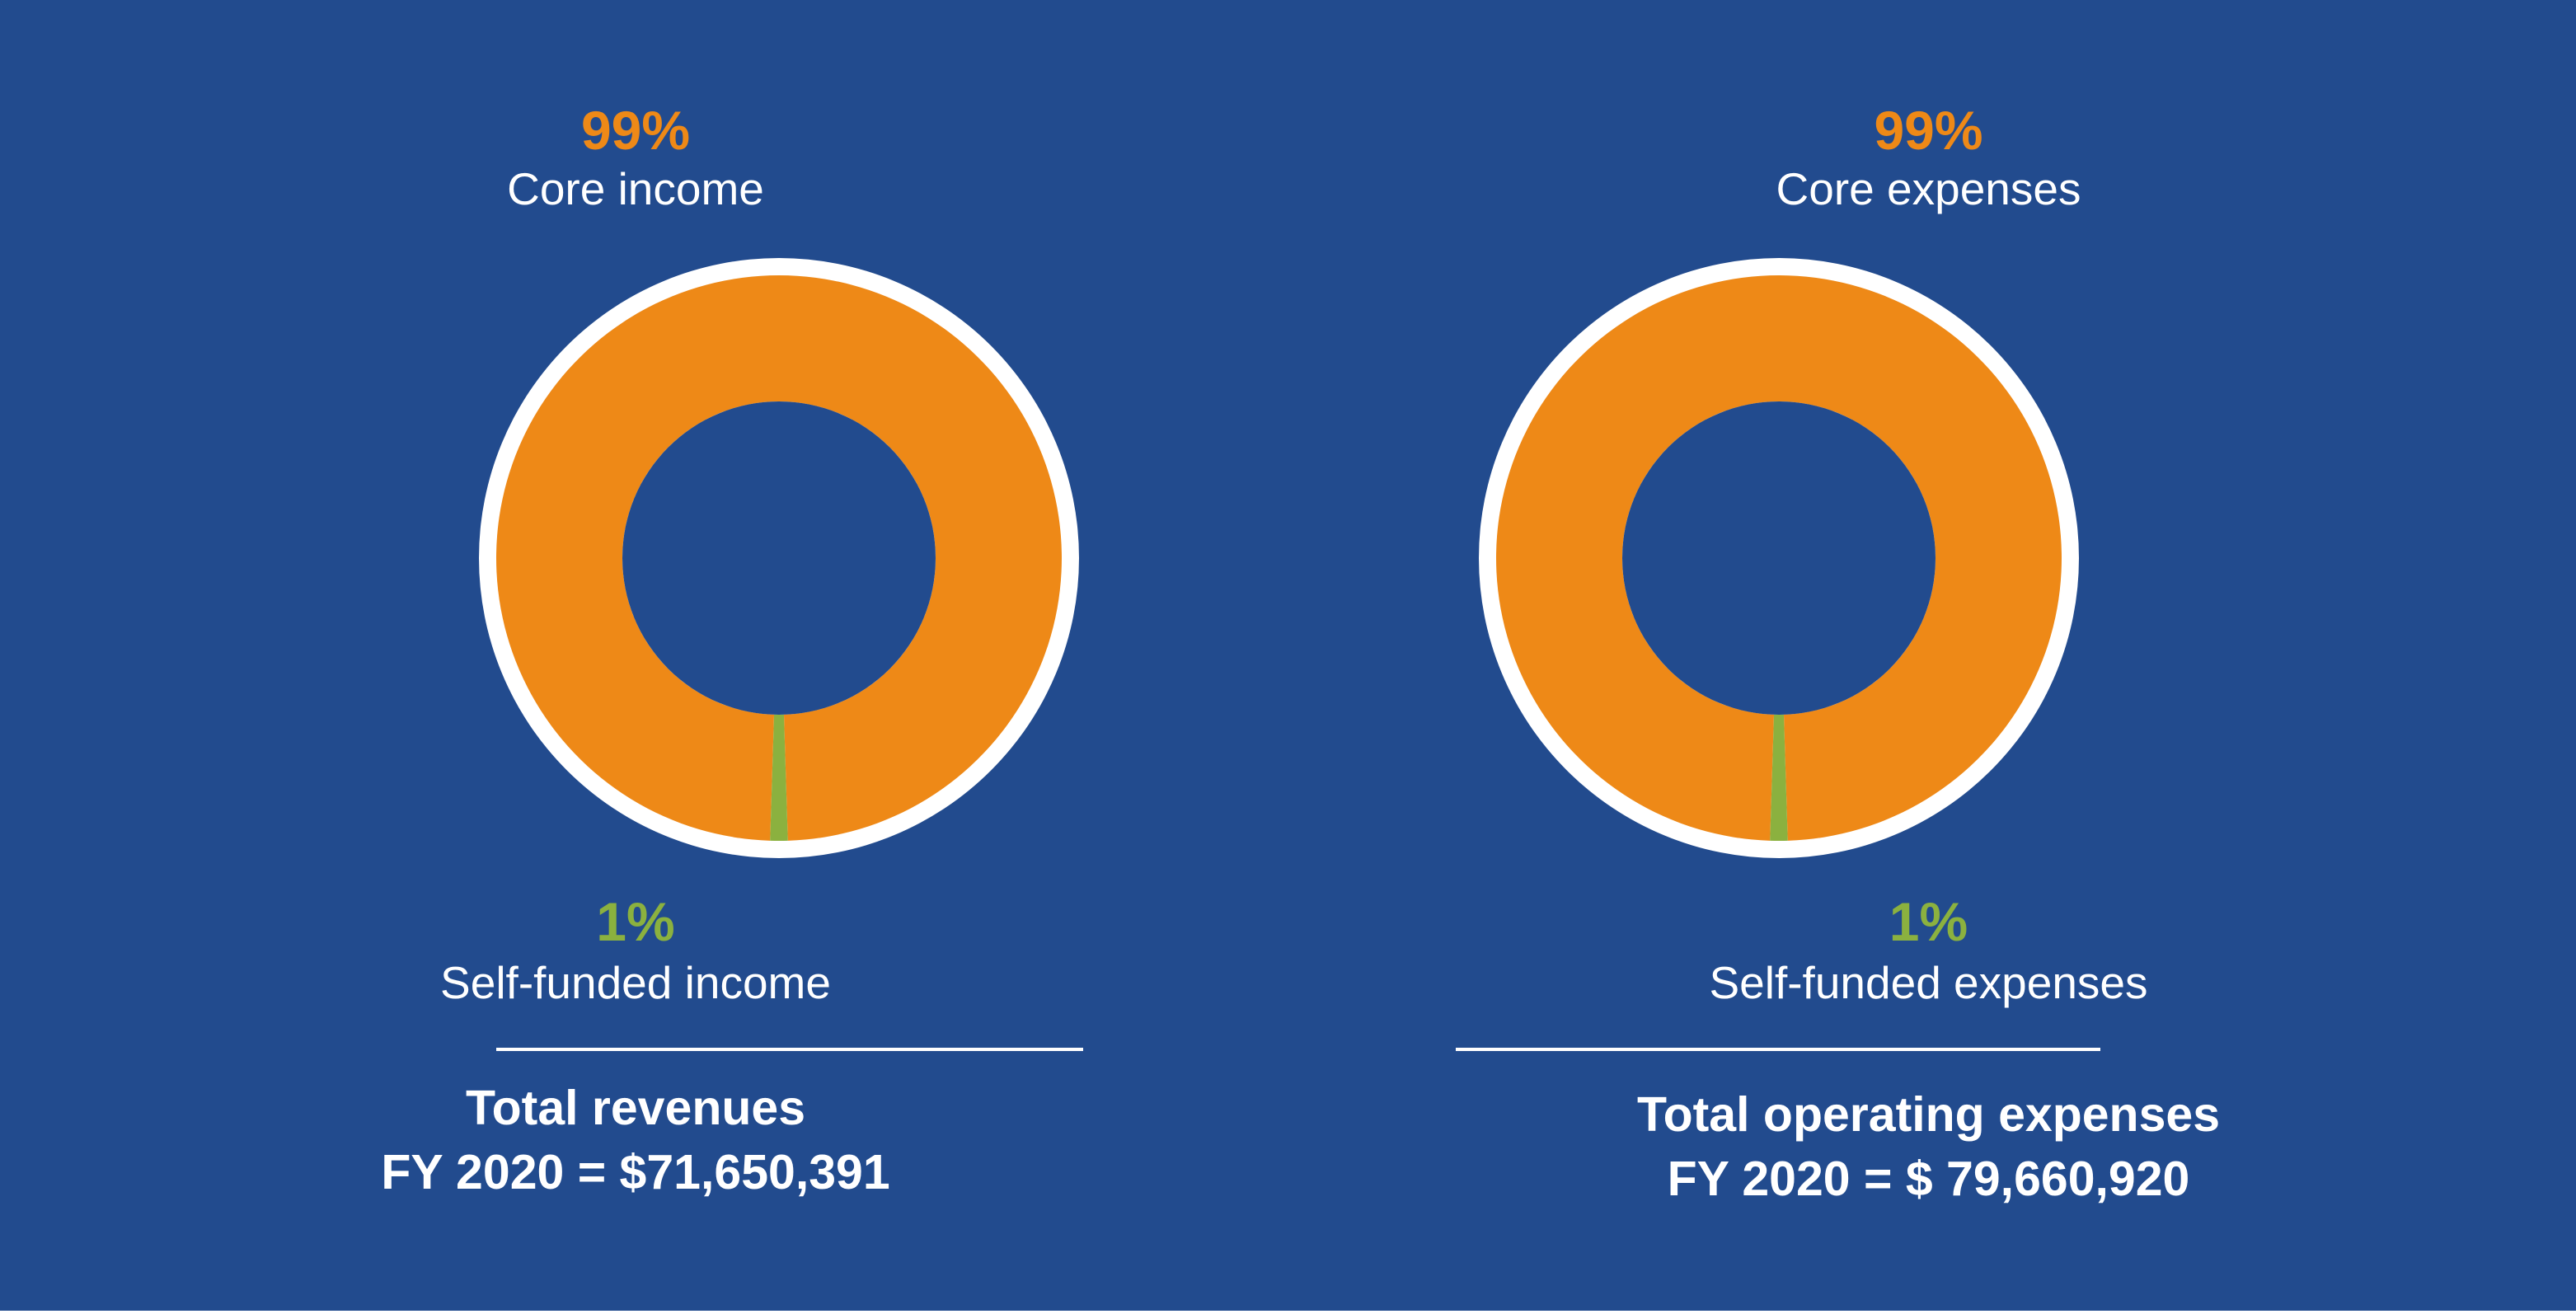  Describe the element at coordinates (635, 982) in the screenshot. I see `self-funded-income-label: Self-funded income` at that location.